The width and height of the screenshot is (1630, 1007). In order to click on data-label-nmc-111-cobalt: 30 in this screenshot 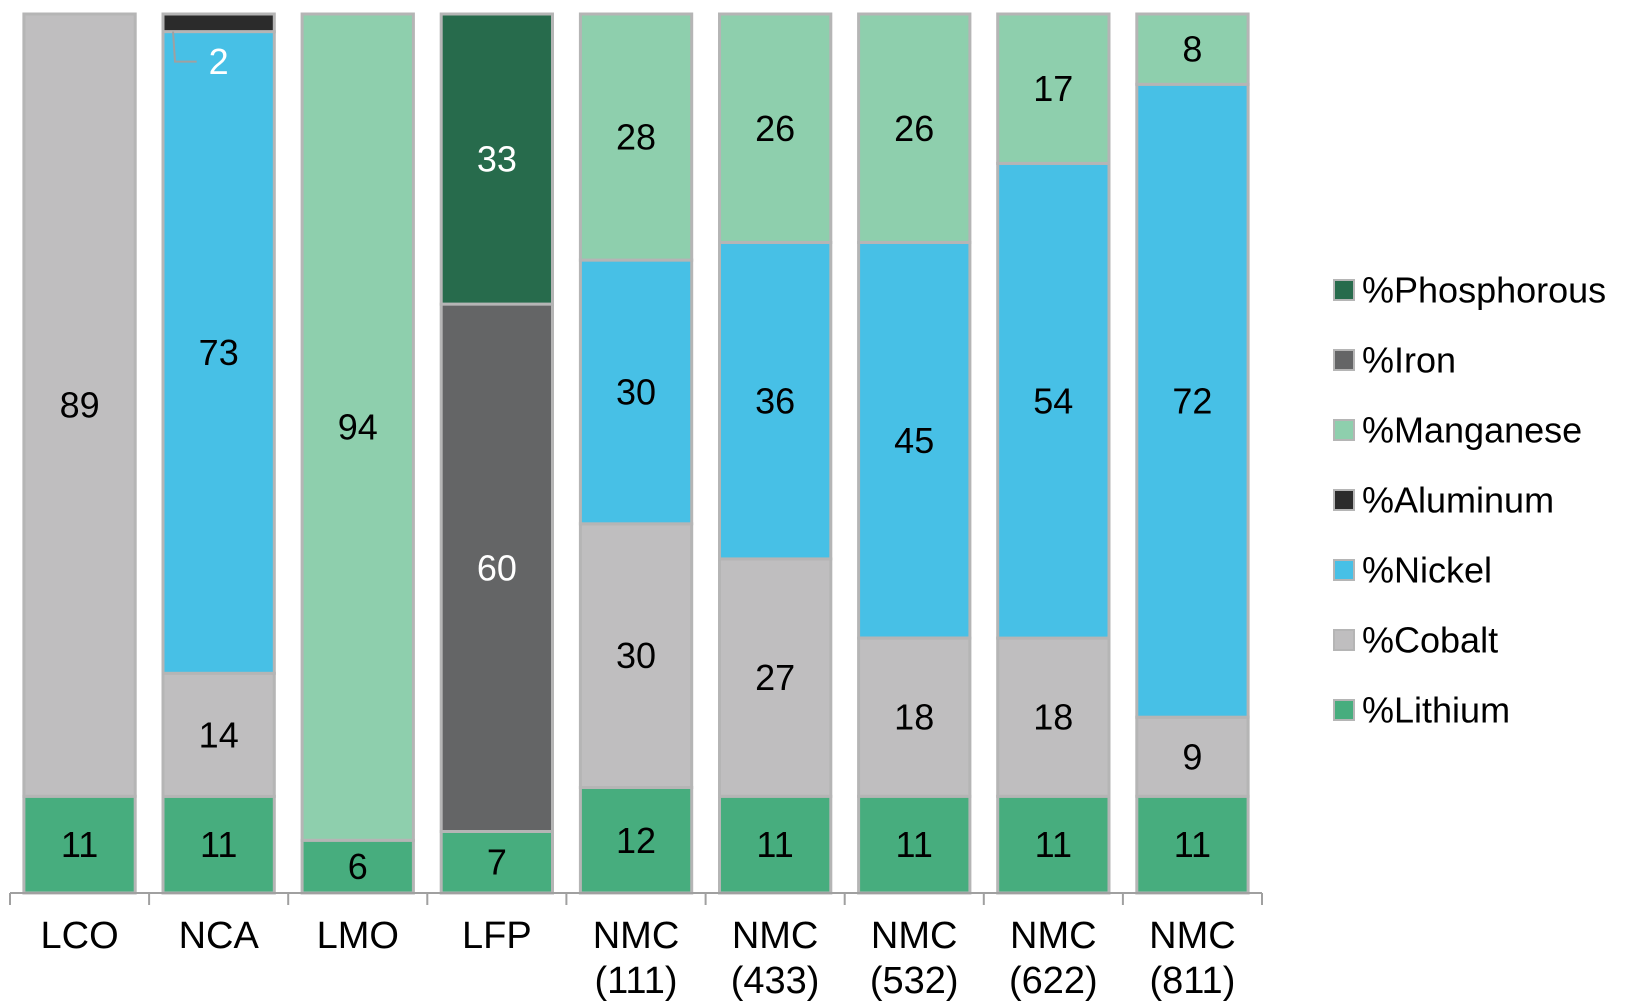, I will do `click(636, 655)`.